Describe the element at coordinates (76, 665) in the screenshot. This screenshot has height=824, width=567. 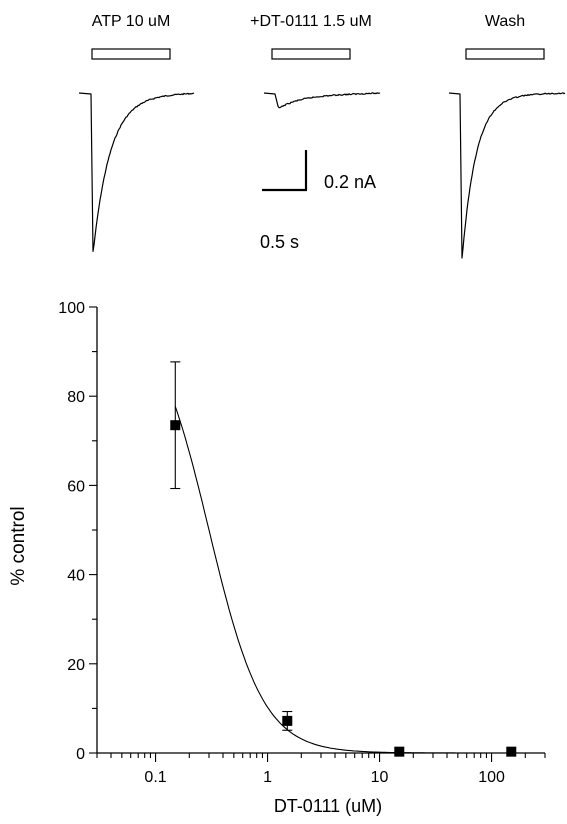
I see `y-tick-label: 20` at that location.